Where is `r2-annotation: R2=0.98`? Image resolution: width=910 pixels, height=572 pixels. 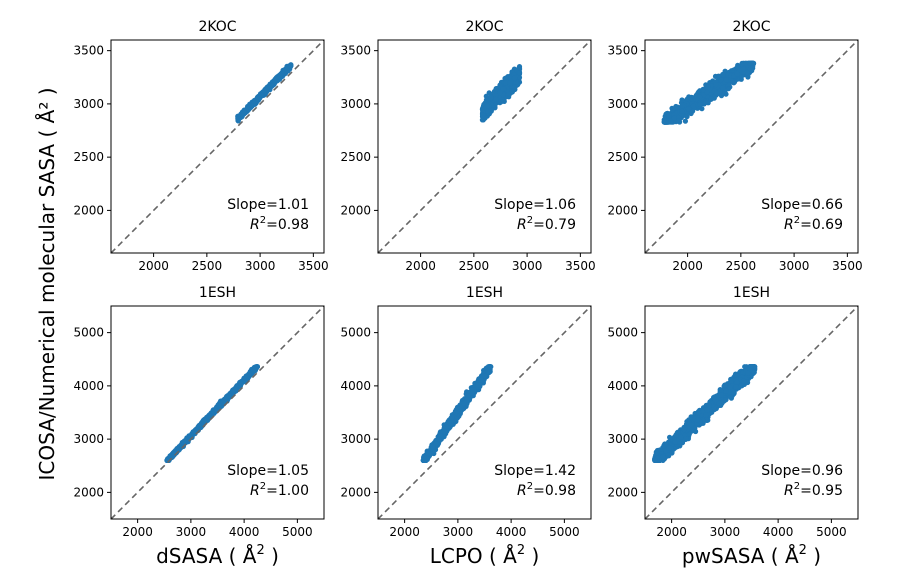 r2-annotation: R2=0.98 is located at coordinates (279, 224).